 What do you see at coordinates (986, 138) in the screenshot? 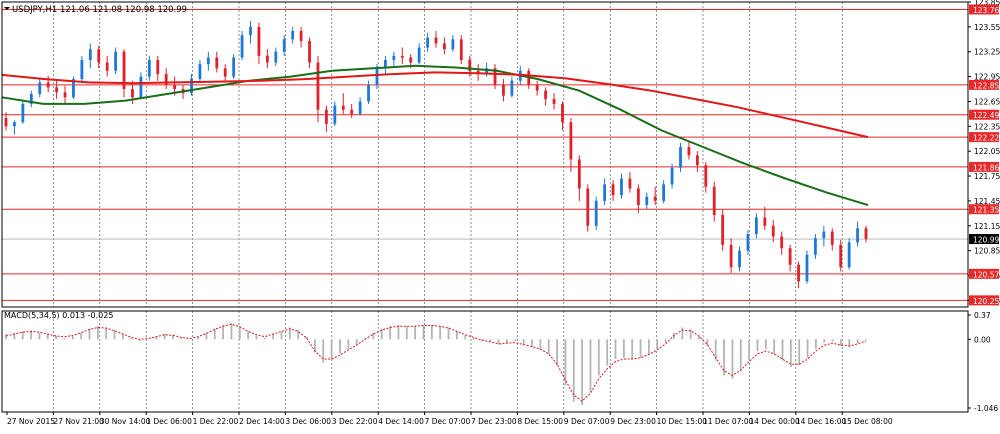
I see `price-level-label: 122.22` at bounding box center [986, 138].